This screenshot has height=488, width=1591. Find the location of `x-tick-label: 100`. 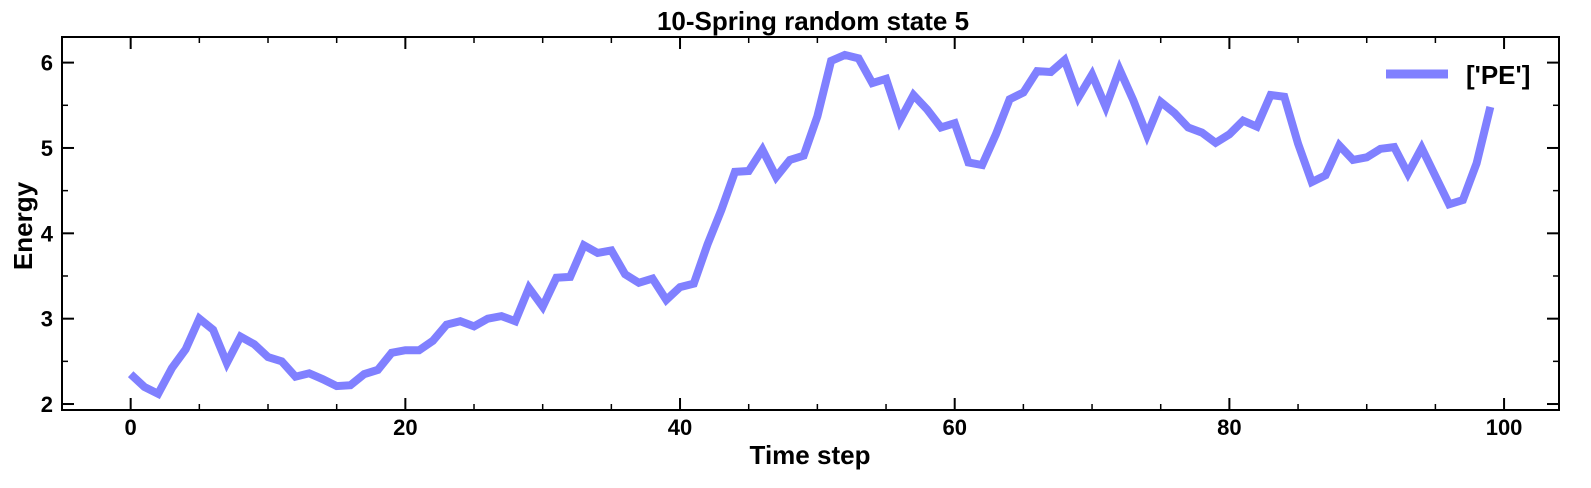

x-tick-label: 100 is located at coordinates (1504, 427).